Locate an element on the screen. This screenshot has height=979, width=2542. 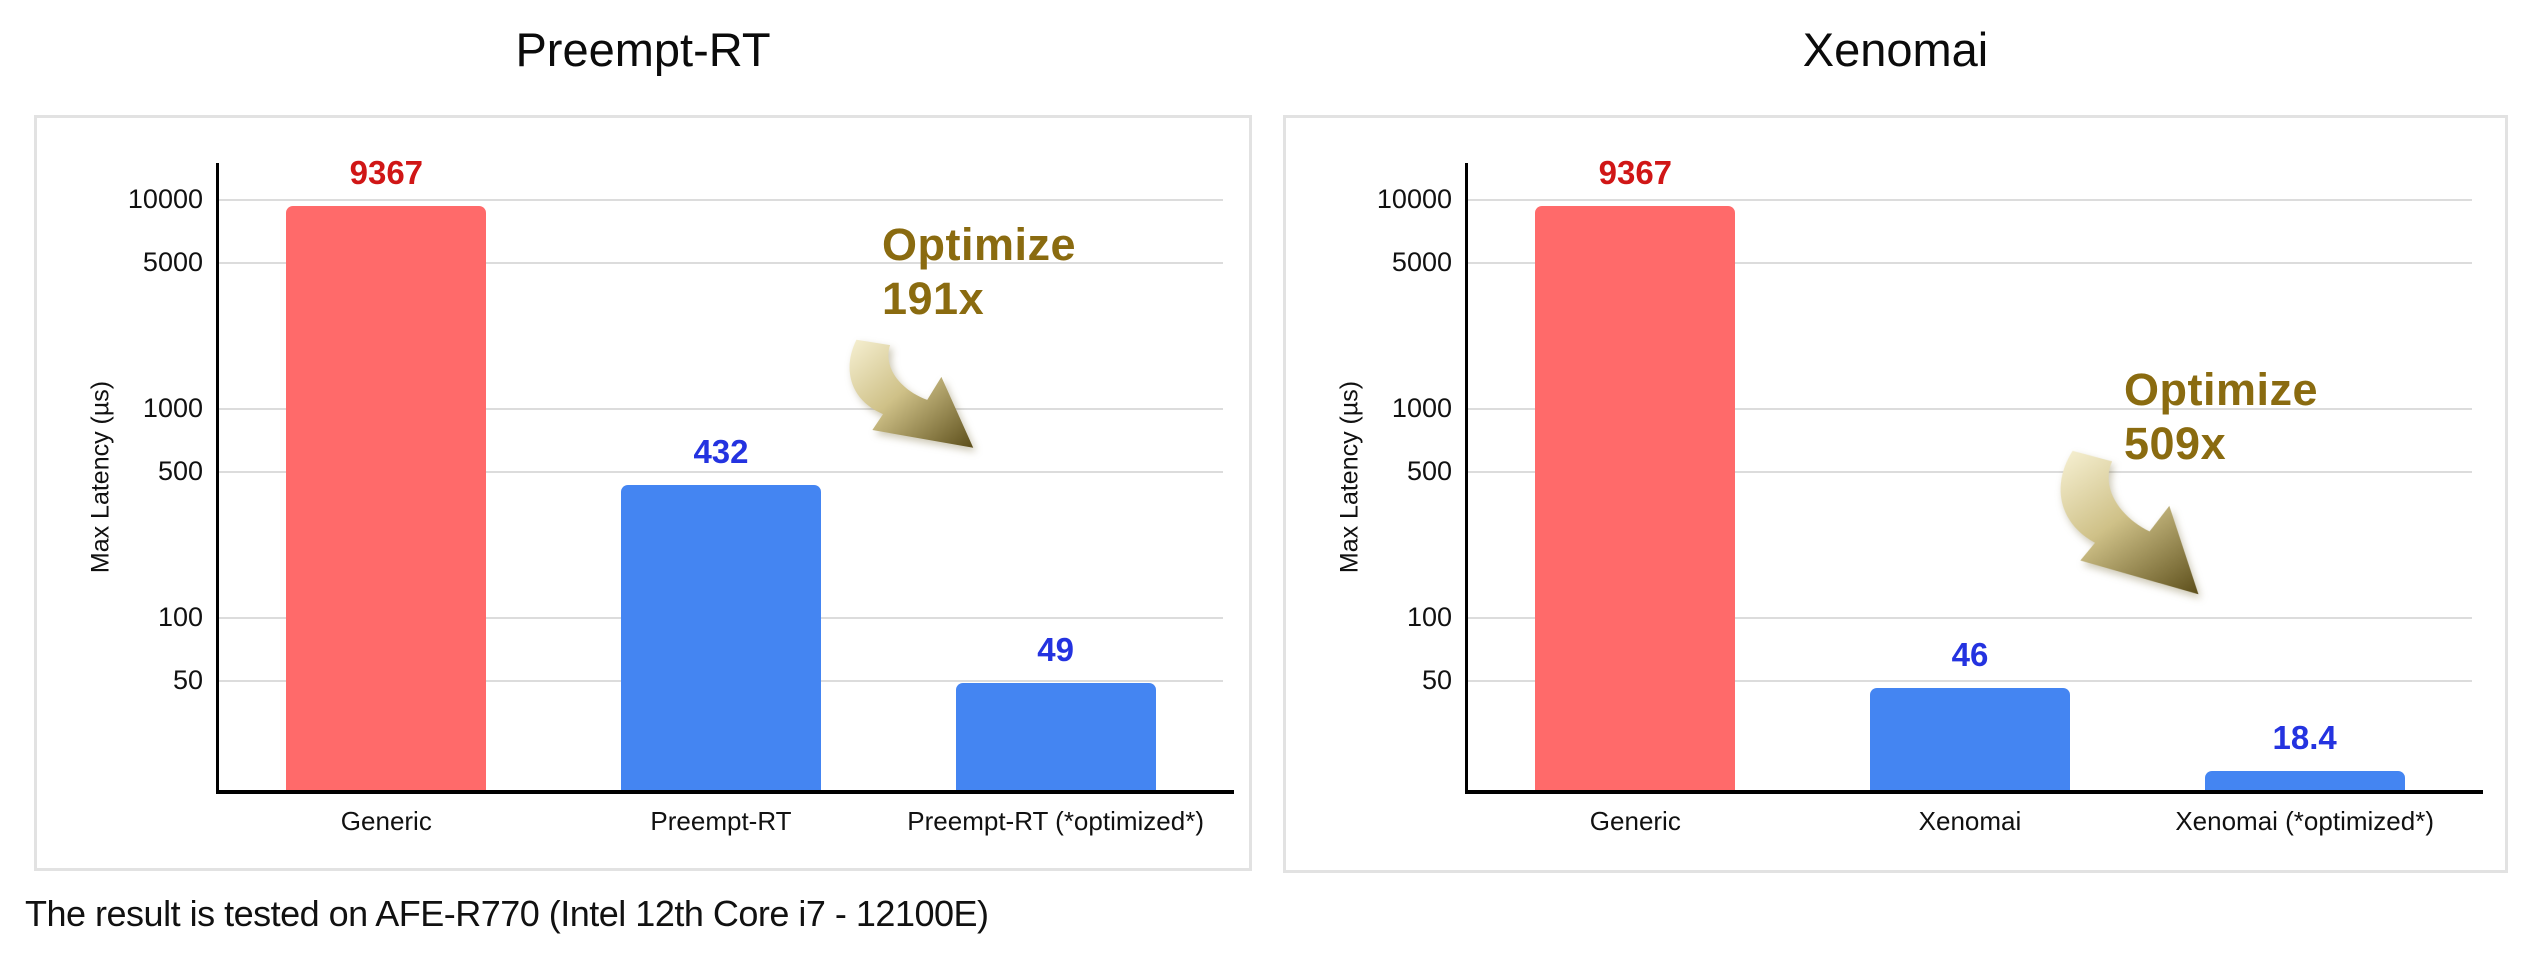
bar-xenomai-optimized is located at coordinates (2304, 780).